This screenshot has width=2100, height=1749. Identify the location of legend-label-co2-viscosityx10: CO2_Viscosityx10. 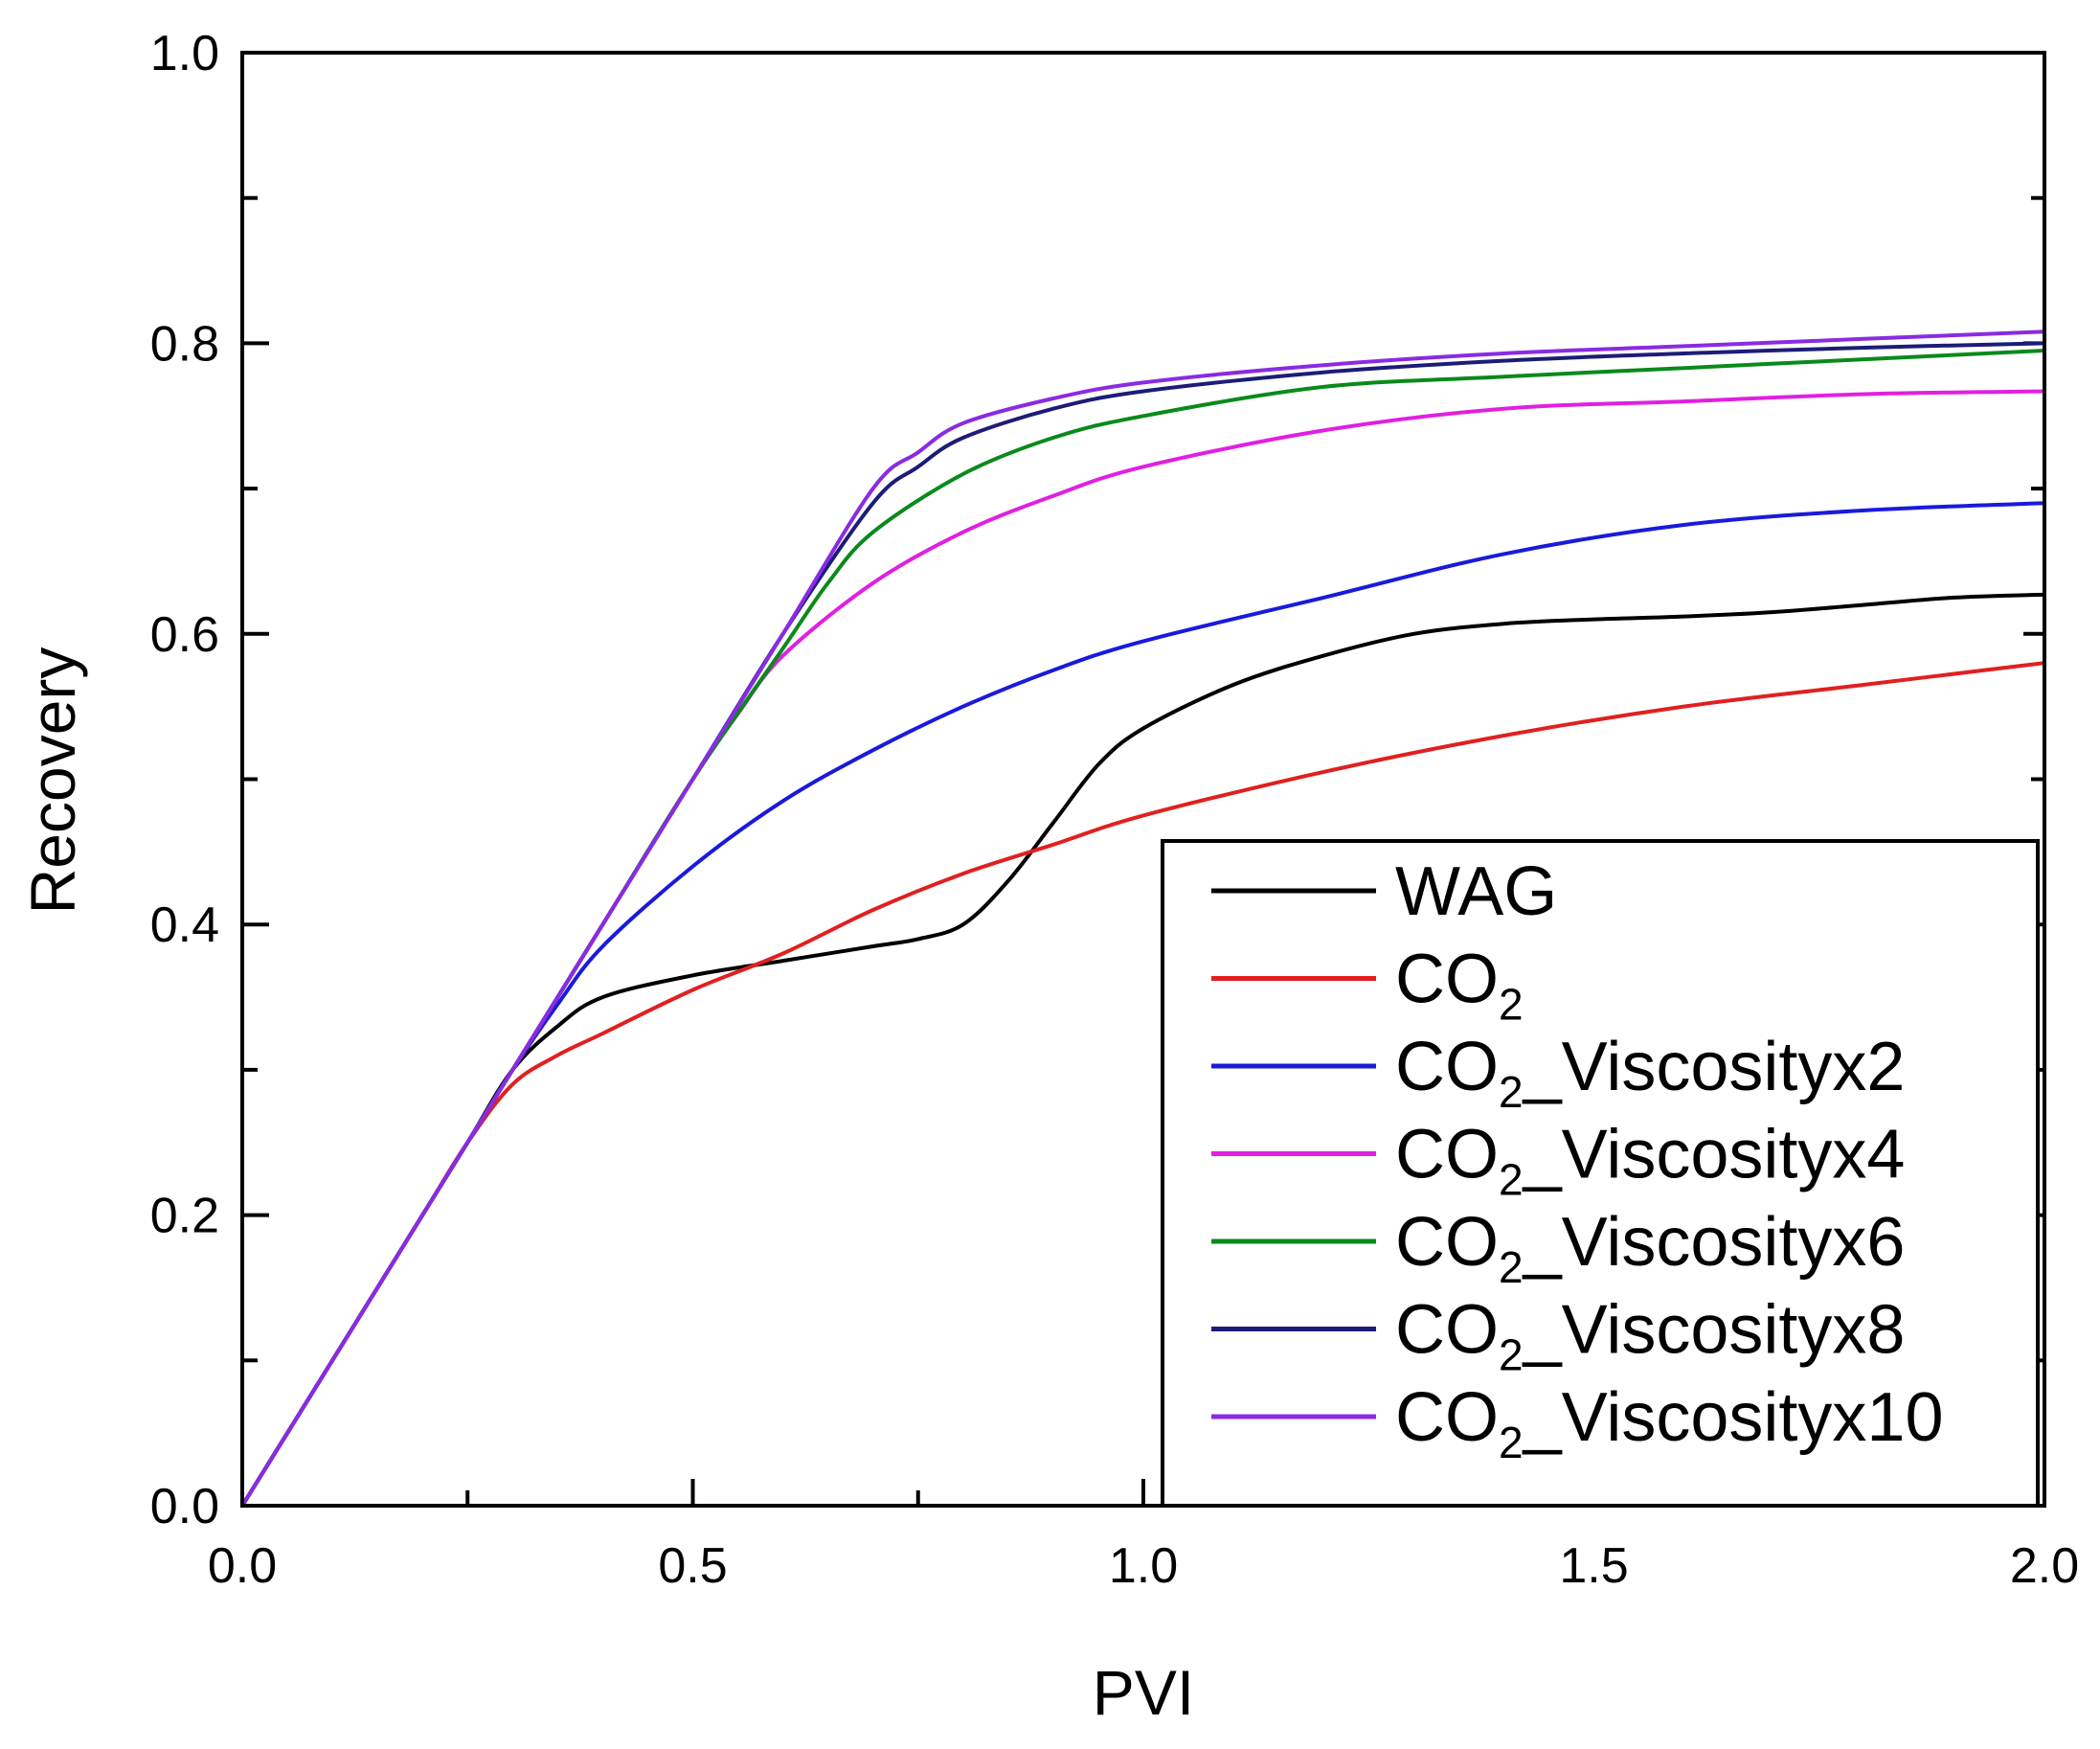
(1669, 1423).